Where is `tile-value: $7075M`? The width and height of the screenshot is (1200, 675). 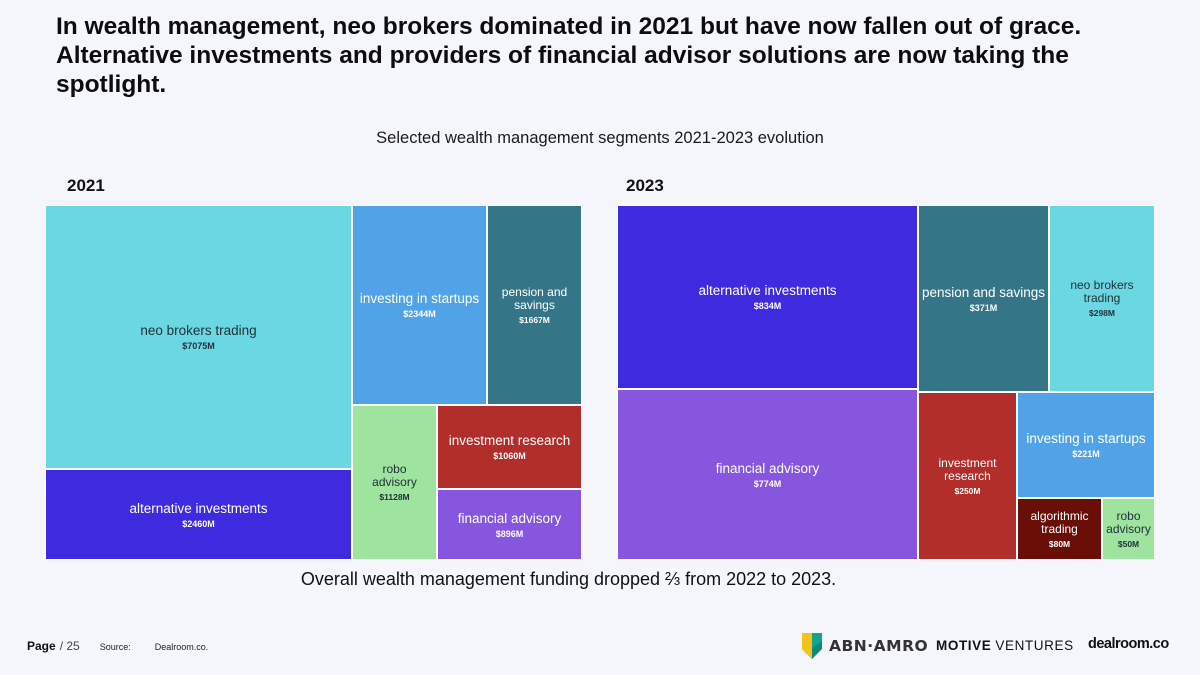 tile-value: $7075M is located at coordinates (198, 346).